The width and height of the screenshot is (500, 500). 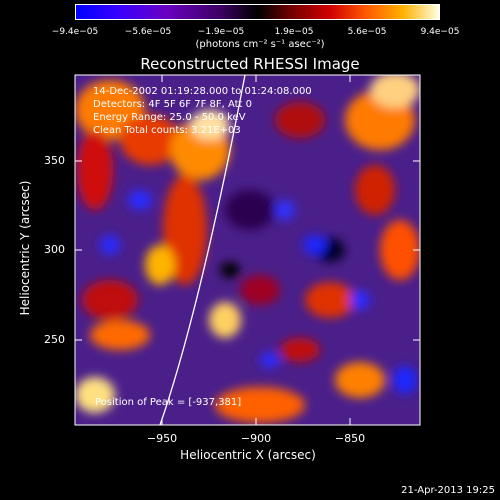 I want to click on info-detectors: Detectors: 4F 5F 6F 7F 8F, Att 0, so click(x=173, y=104).